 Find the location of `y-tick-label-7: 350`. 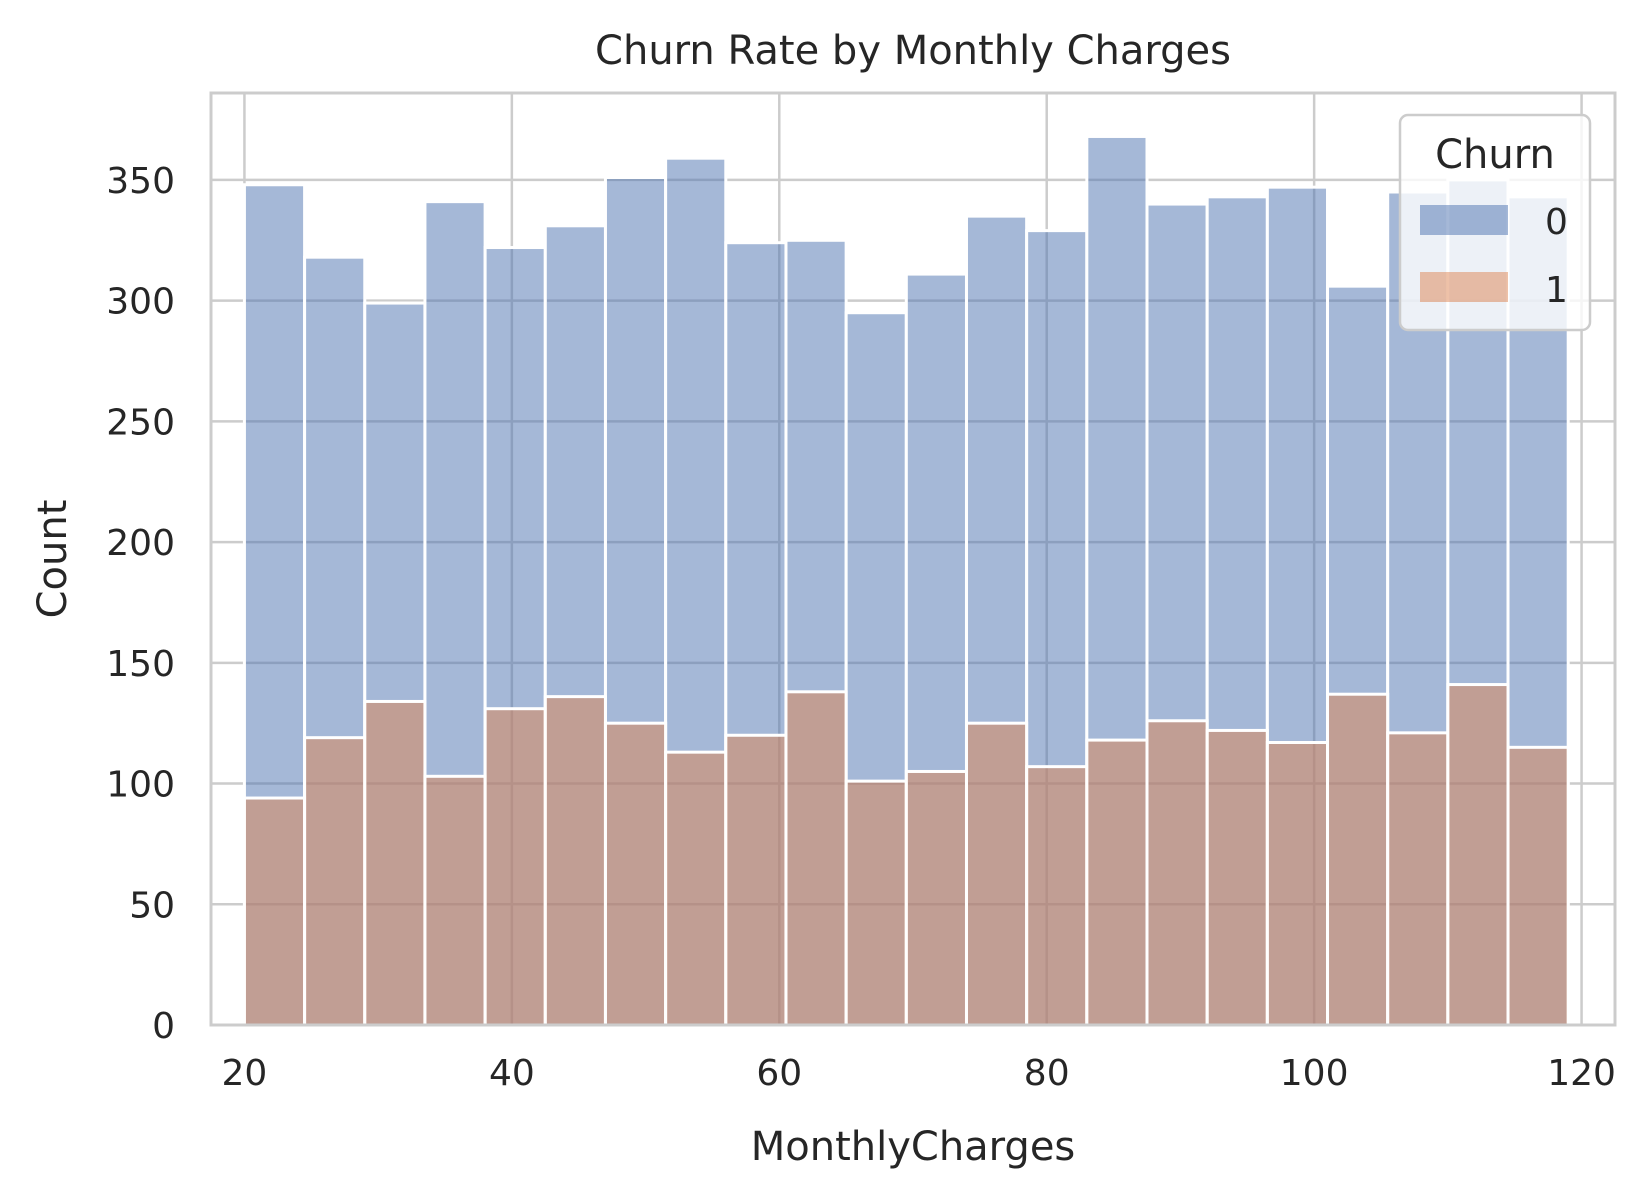

y-tick-label-7: 350 is located at coordinates (140, 181).